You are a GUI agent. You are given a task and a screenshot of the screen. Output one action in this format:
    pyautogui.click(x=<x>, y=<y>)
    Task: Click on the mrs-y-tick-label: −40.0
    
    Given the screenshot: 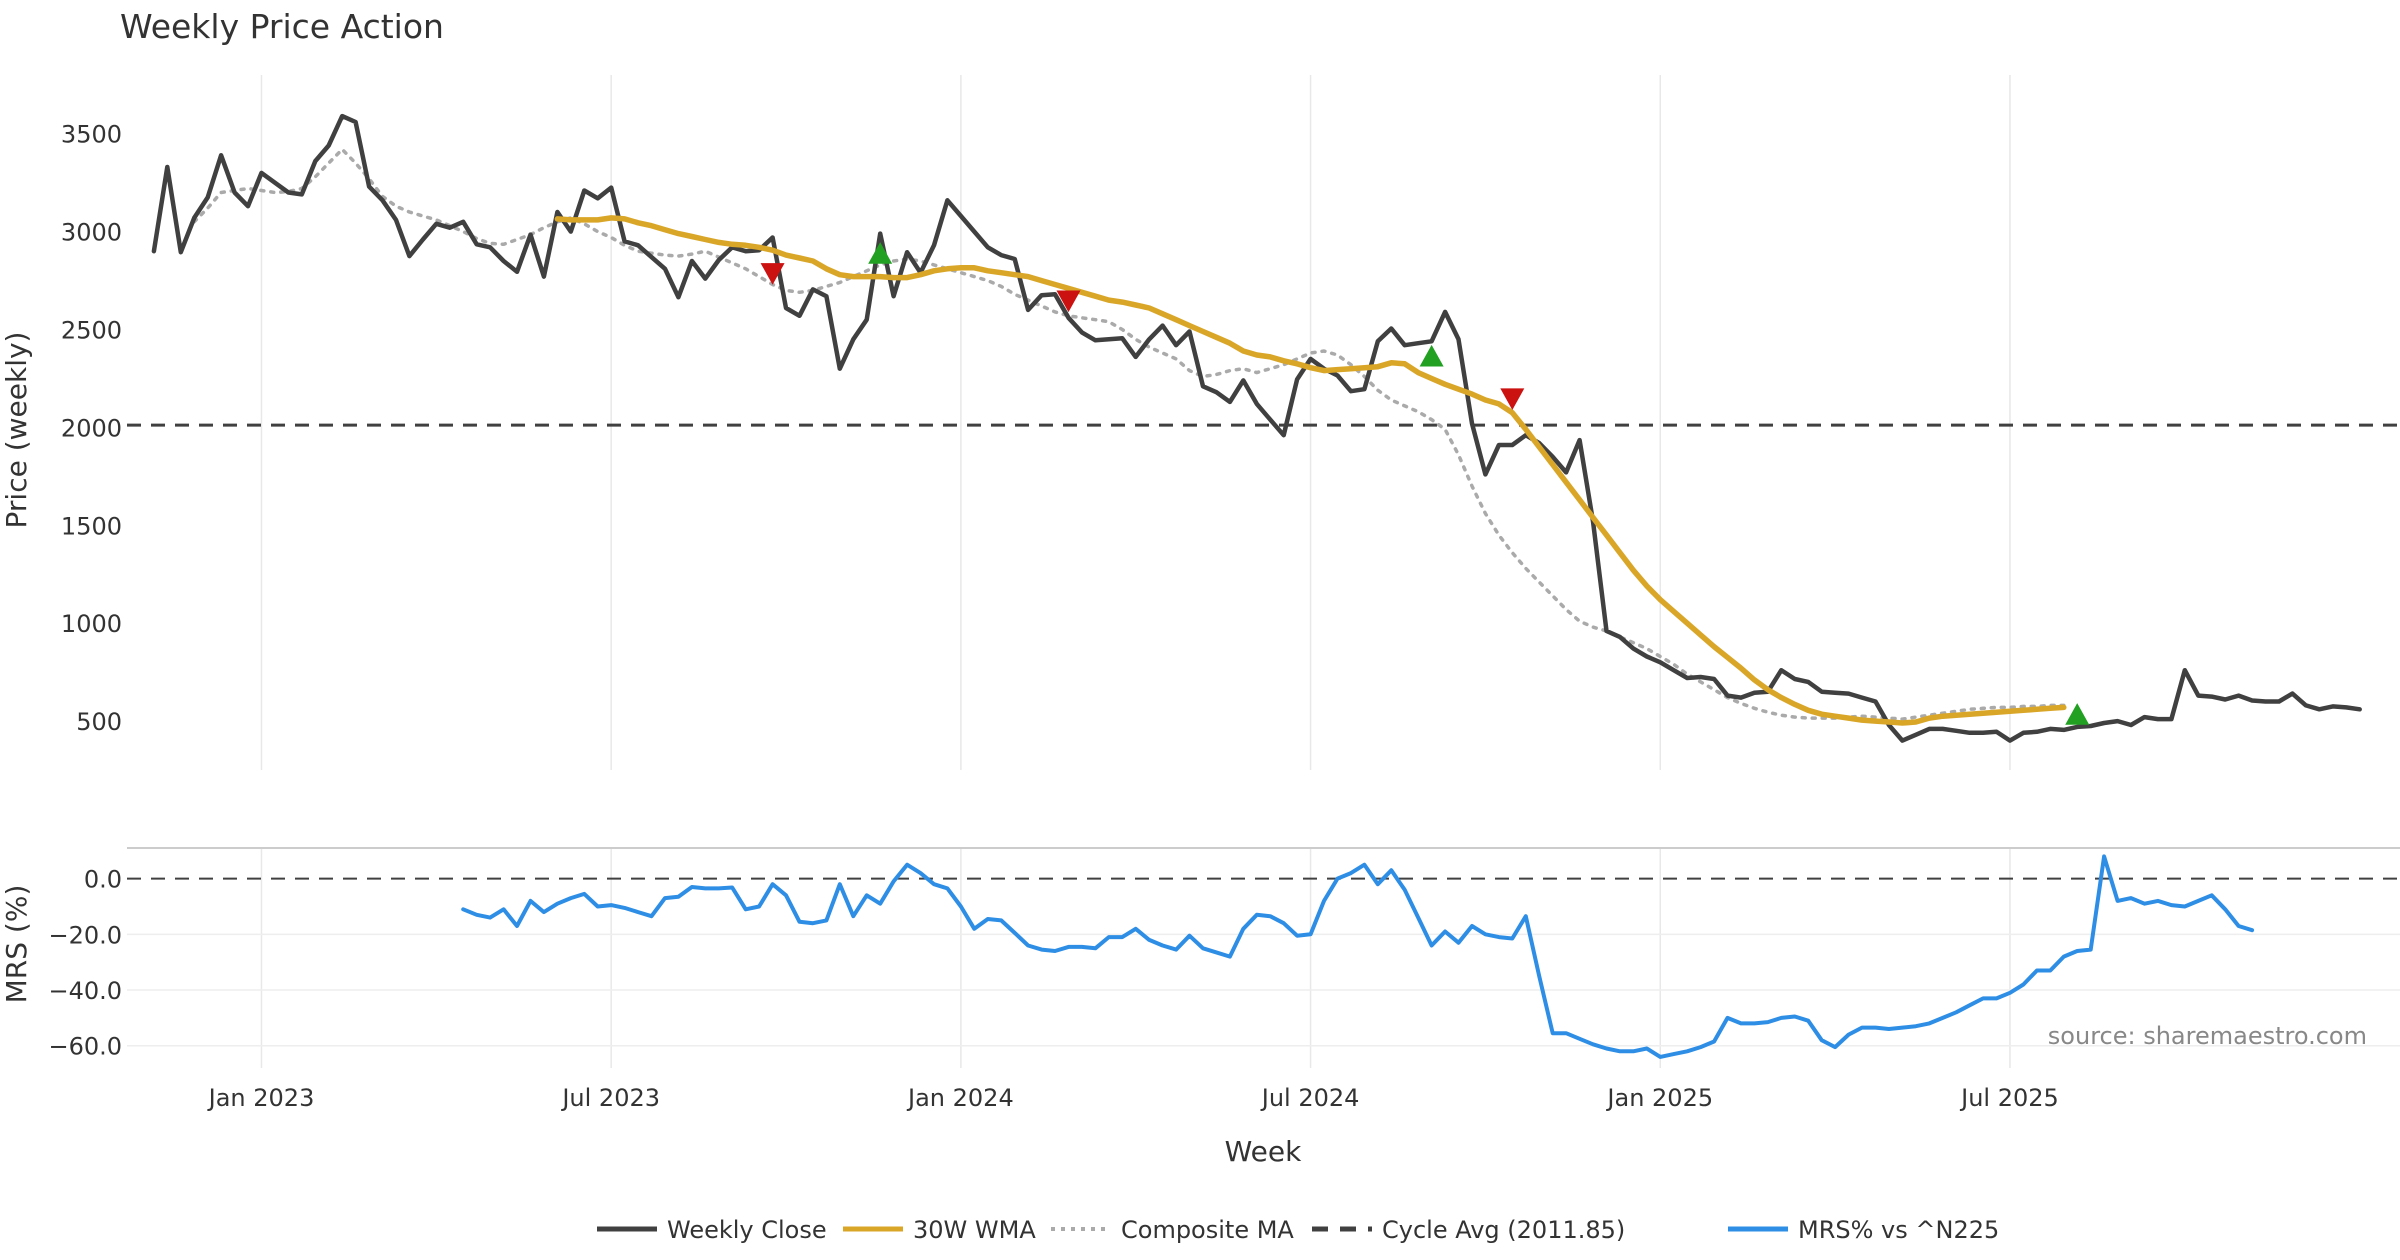 What is the action you would take?
    pyautogui.click(x=85, y=991)
    